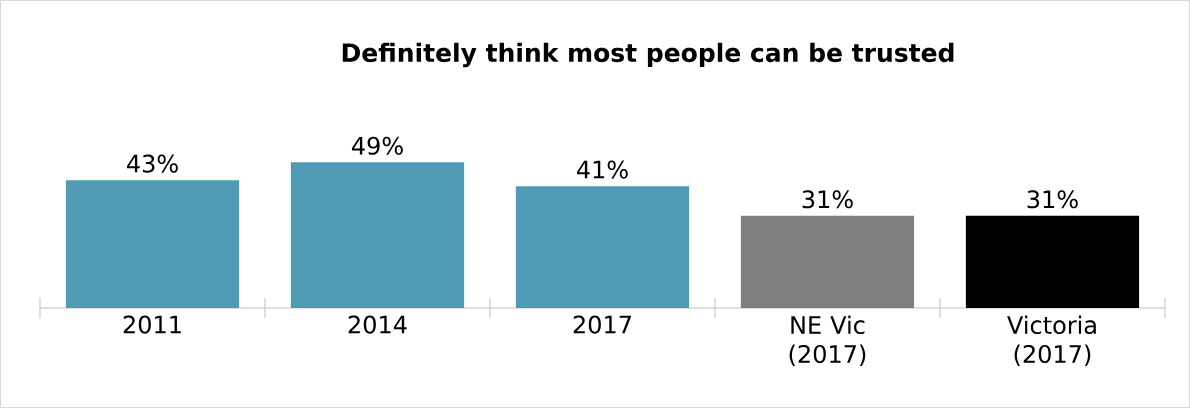 Image resolution: width=1190 pixels, height=408 pixels. Describe the element at coordinates (152, 163) in the screenshot. I see `data-label: 43%` at that location.